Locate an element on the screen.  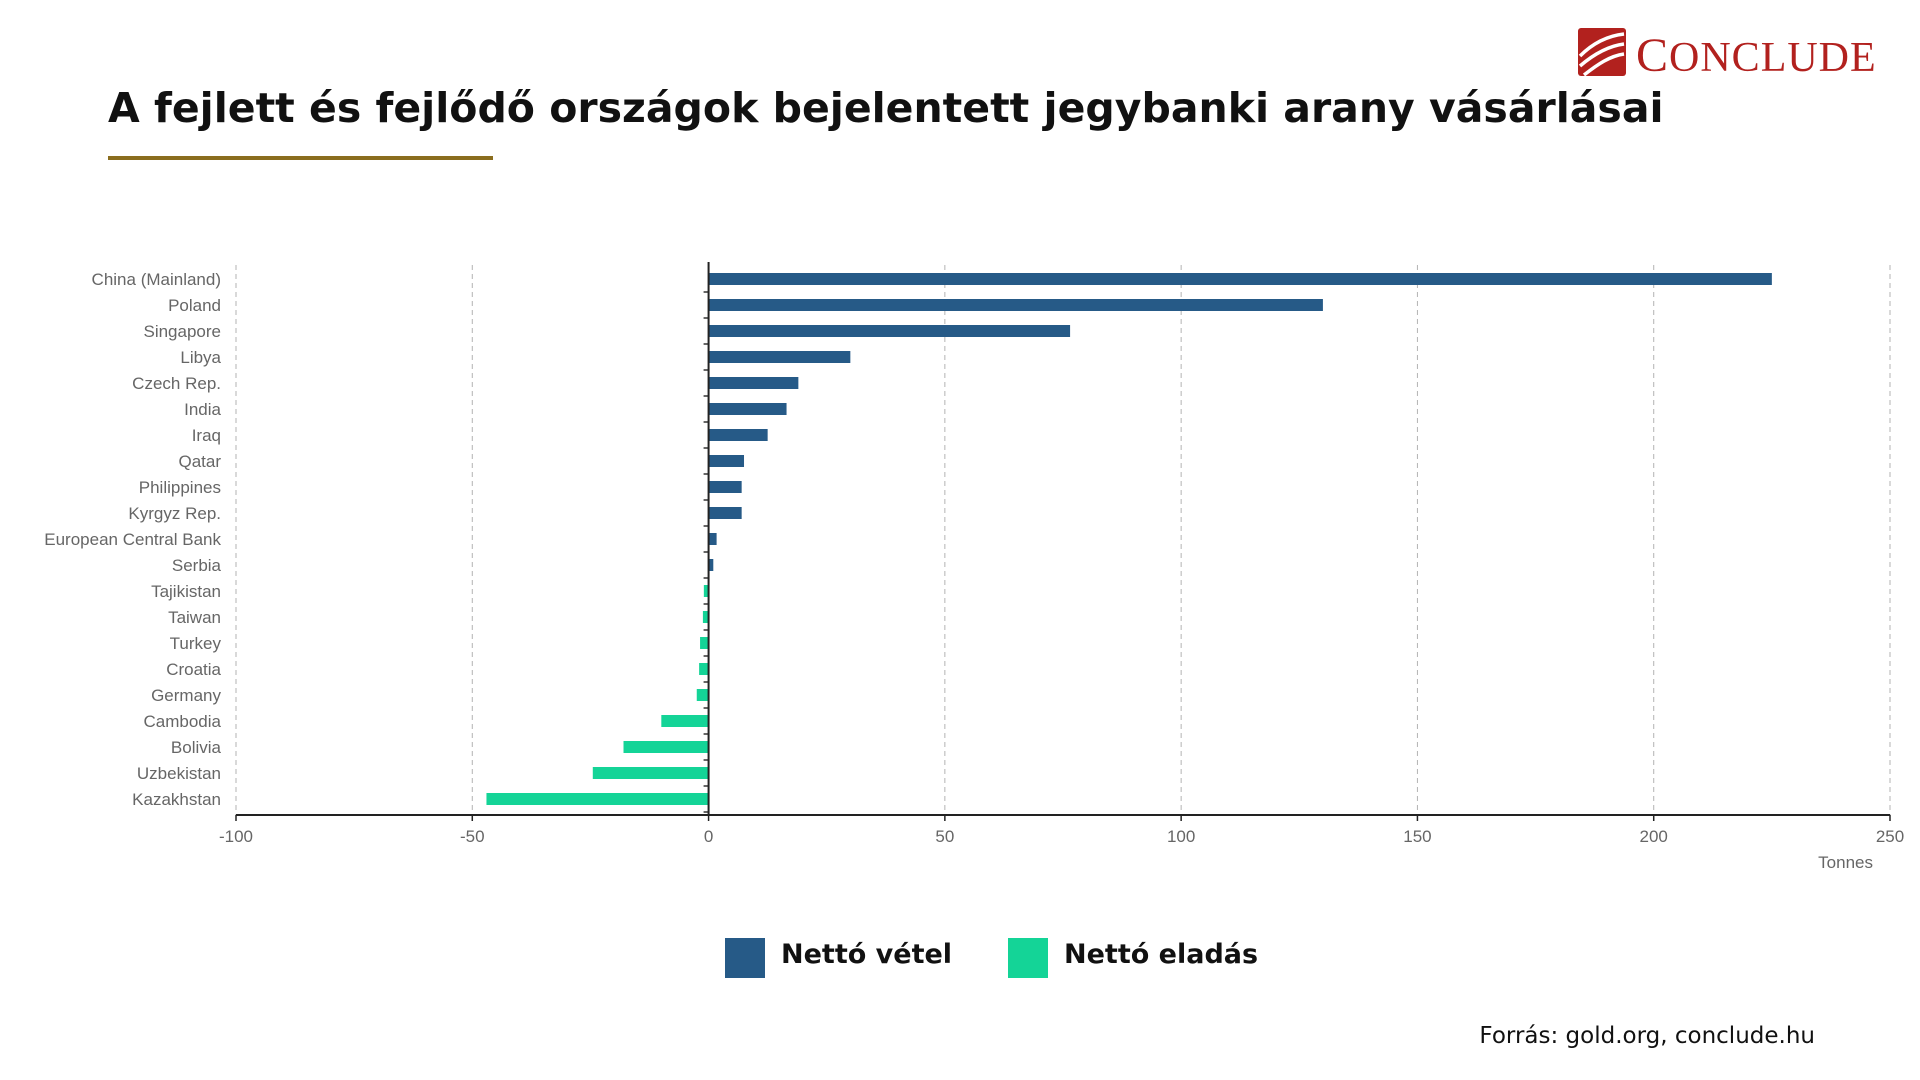
category-label: India is located at coordinates (202, 409).